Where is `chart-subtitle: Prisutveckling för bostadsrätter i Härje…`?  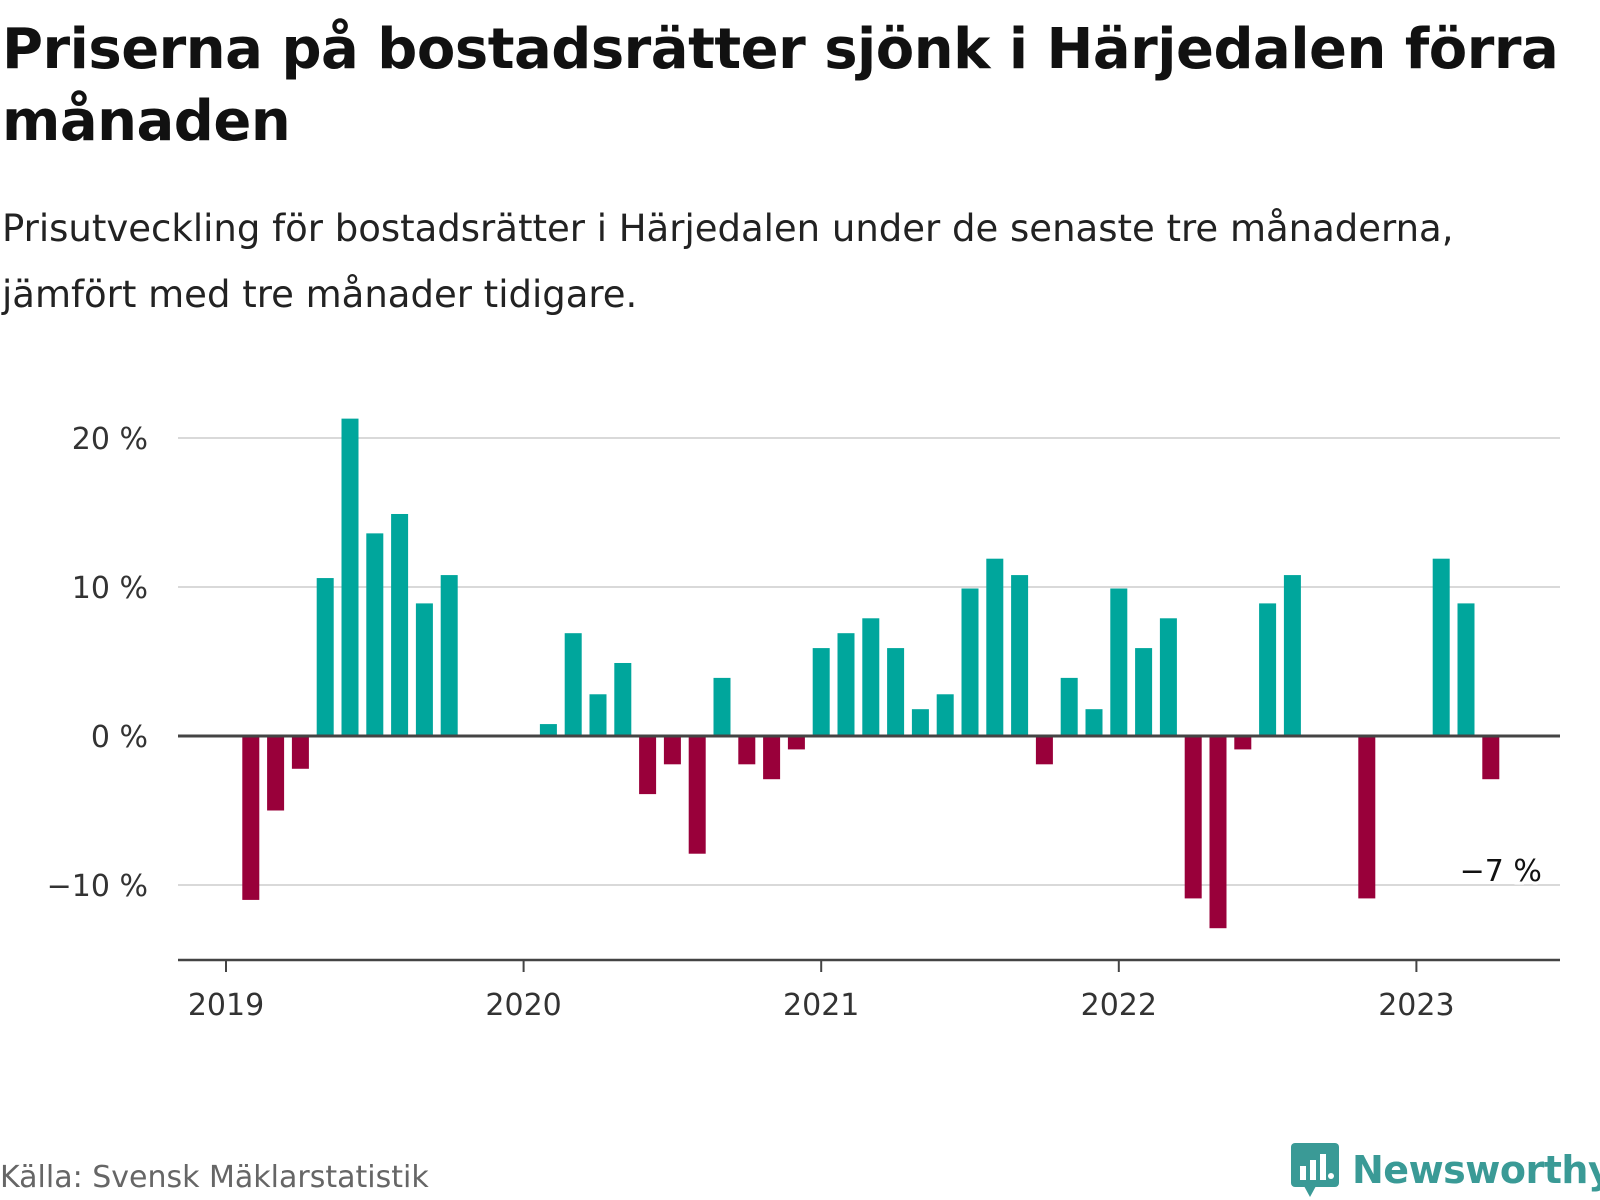 chart-subtitle: Prisutveckling för bostadsrätter i Härje… is located at coordinates (728, 261).